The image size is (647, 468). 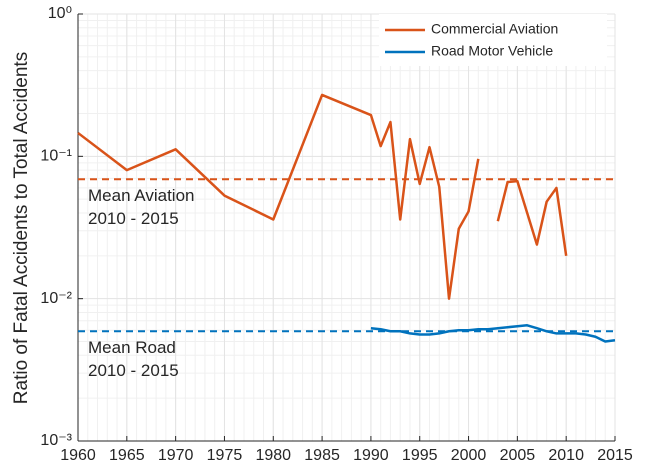 What do you see at coordinates (566, 455) in the screenshot?
I see `x-tick-label: 2010` at bounding box center [566, 455].